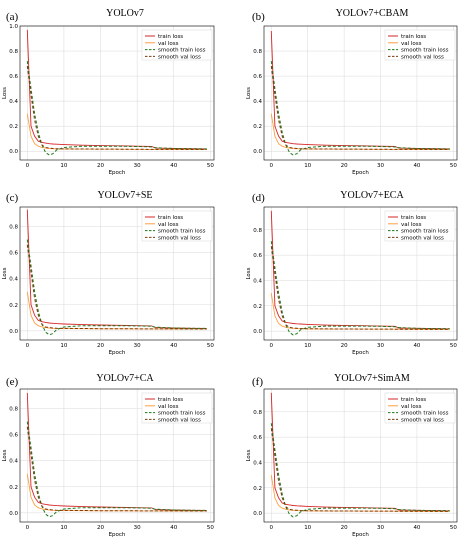 This screenshot has height=550, width=469. I want to click on chart-title: YOLOv7+ECA, so click(372, 195).